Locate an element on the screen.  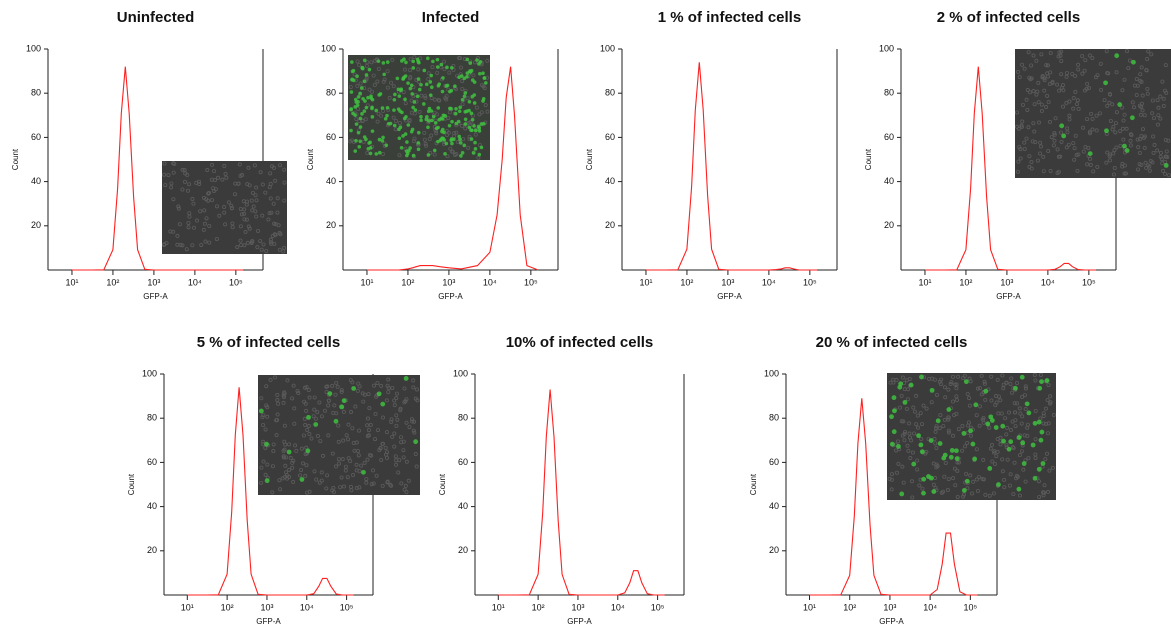
histogram-line is located at coordinates (1011, 168).